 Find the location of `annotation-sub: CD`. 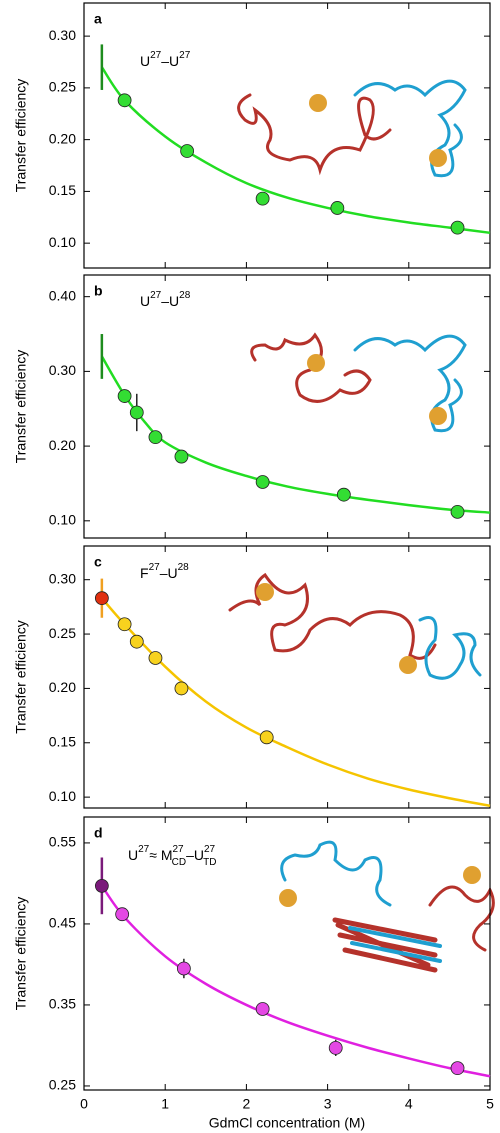

annotation-sub: CD is located at coordinates (179, 862).